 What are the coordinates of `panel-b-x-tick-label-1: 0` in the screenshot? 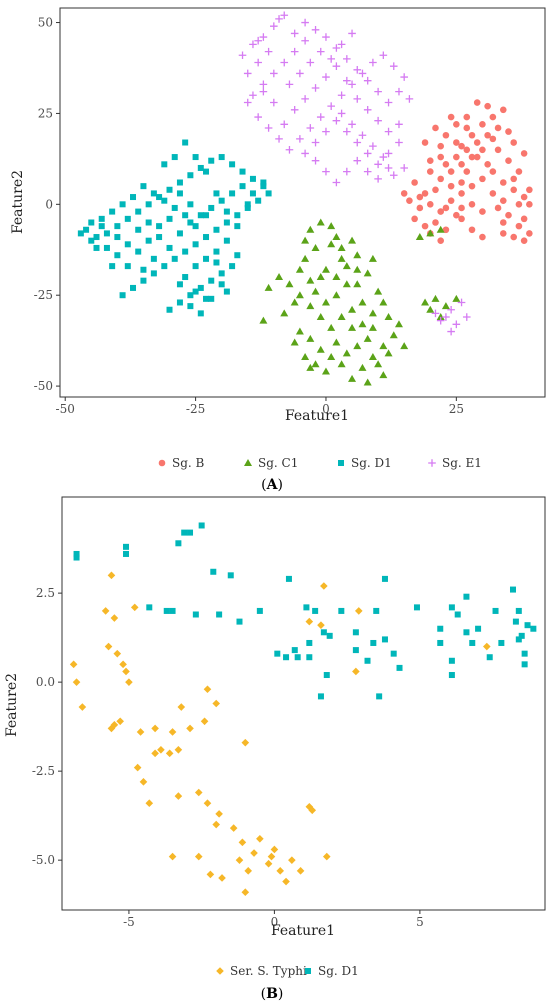 It's located at (275, 922).